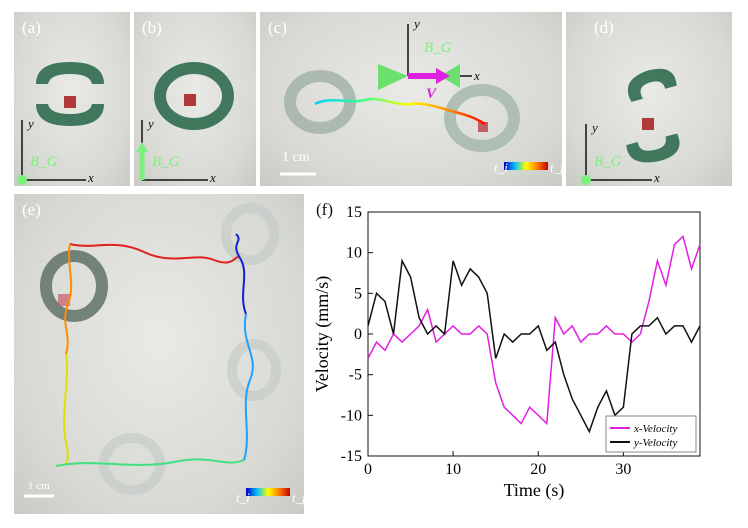  What do you see at coordinates (623, 469) in the screenshot?
I see `x-tick-label: 30` at bounding box center [623, 469].